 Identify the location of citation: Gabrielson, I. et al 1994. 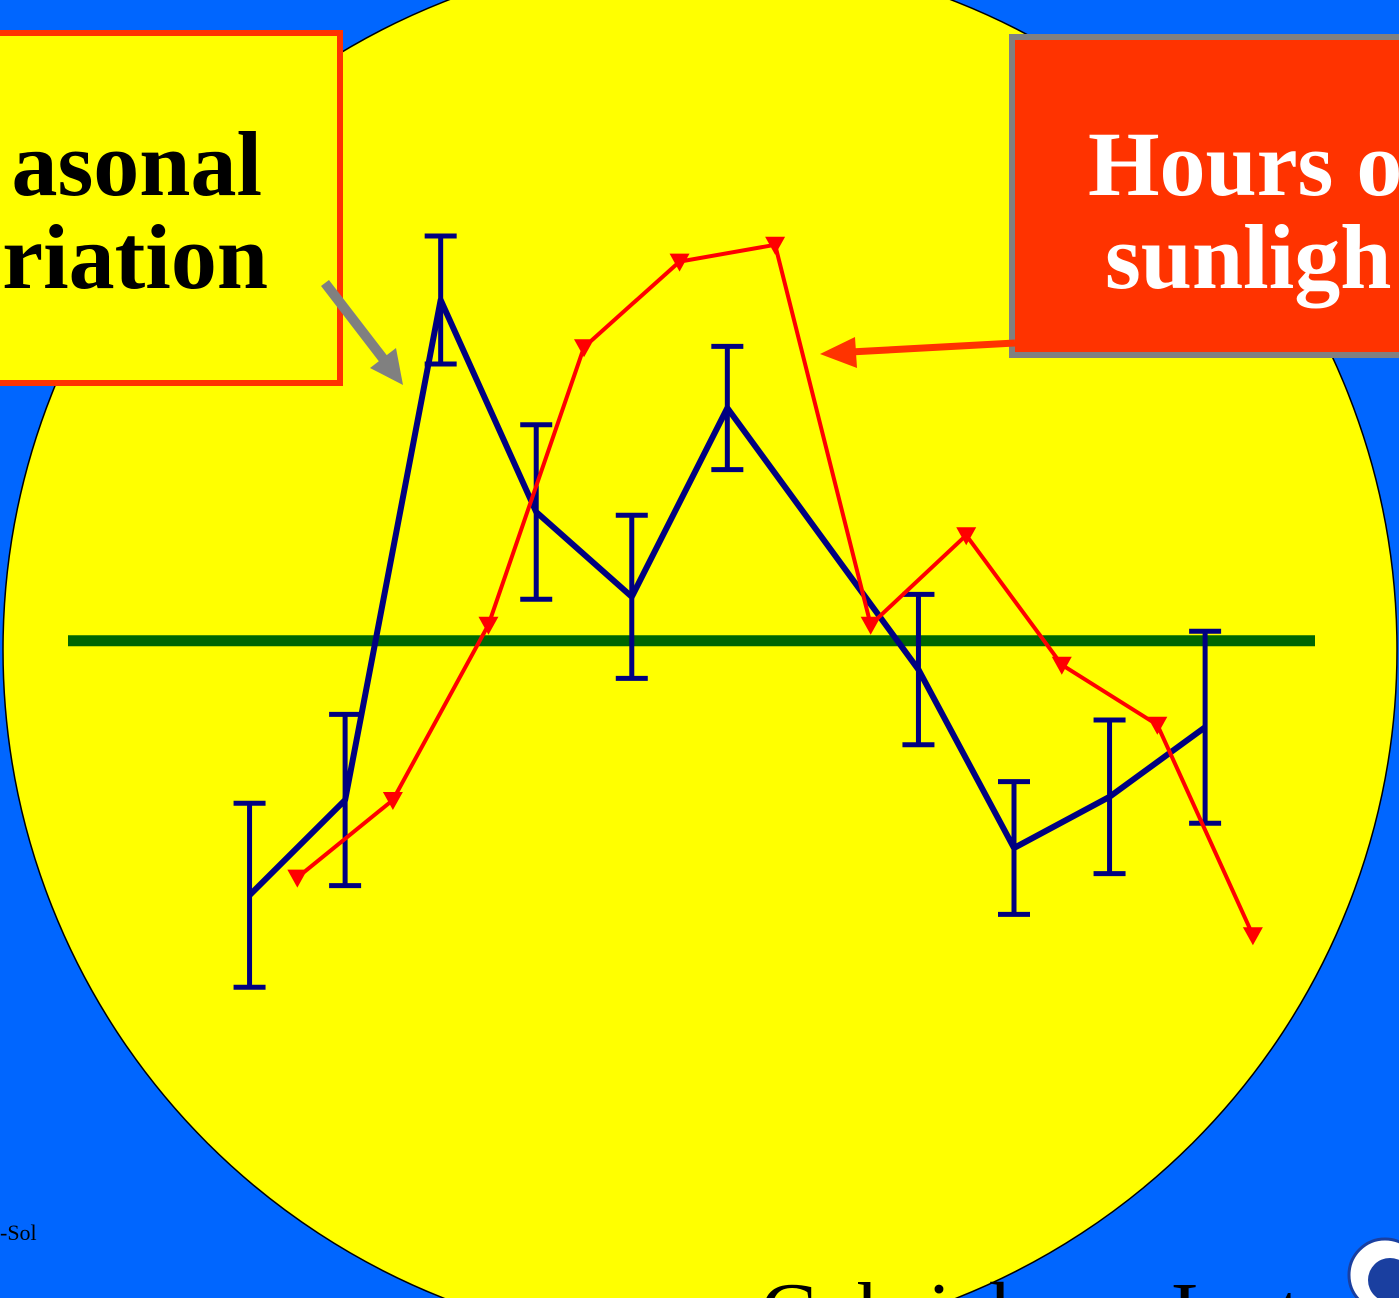
(1079, 1282).